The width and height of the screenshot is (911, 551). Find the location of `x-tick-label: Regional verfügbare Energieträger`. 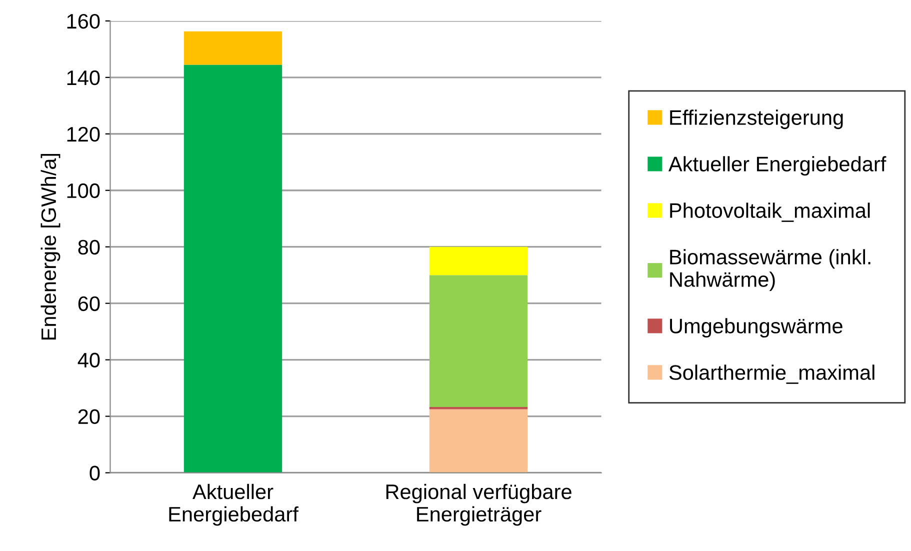

x-tick-label: Regional verfügbare Energieträger is located at coordinates (479, 505).